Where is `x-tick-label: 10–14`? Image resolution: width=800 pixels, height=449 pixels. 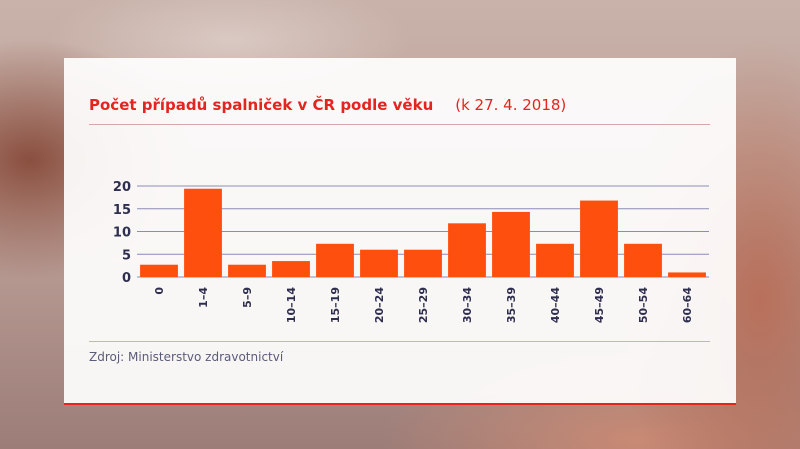 x-tick-label: 10–14 is located at coordinates (291, 305).